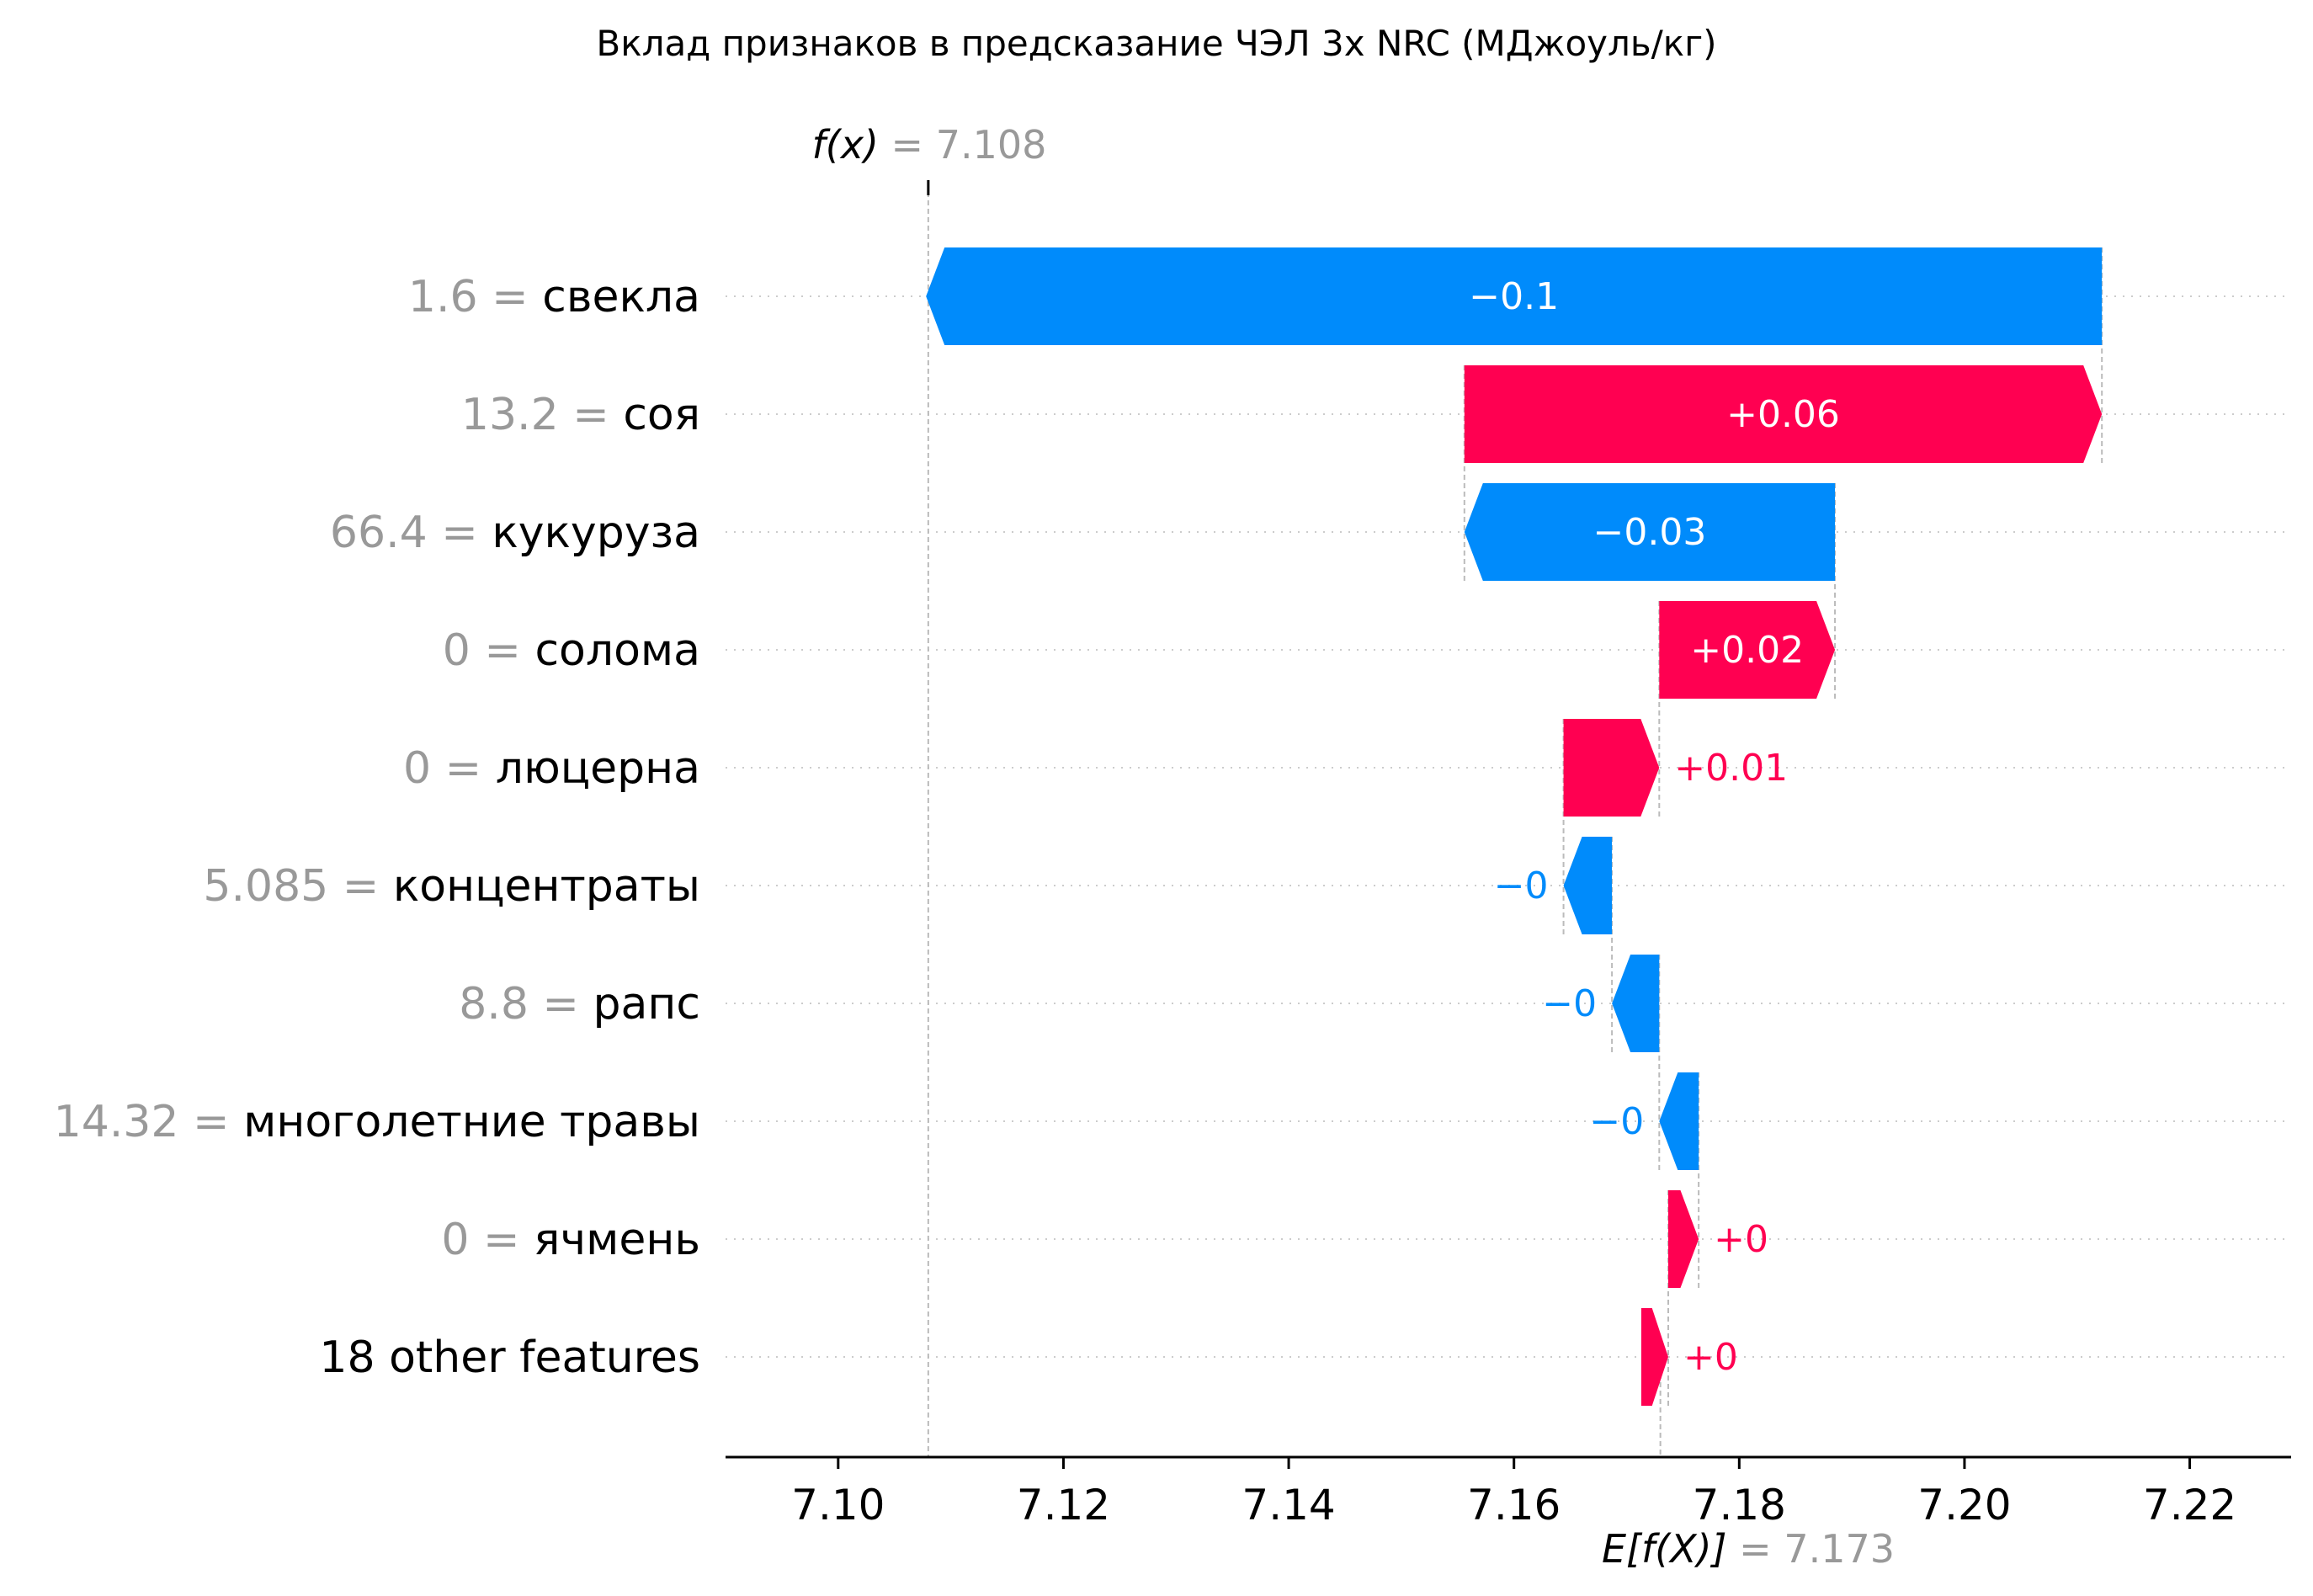 This screenshot has width=2313, height=1596. What do you see at coordinates (411, 533) in the screenshot?
I see `feature-value: 66.4 =` at bounding box center [411, 533].